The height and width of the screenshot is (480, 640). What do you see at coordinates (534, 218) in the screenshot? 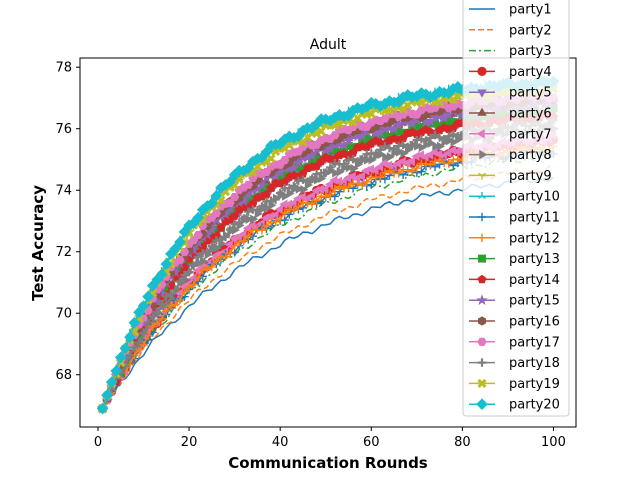
I see `legend-label: party11` at bounding box center [534, 218].